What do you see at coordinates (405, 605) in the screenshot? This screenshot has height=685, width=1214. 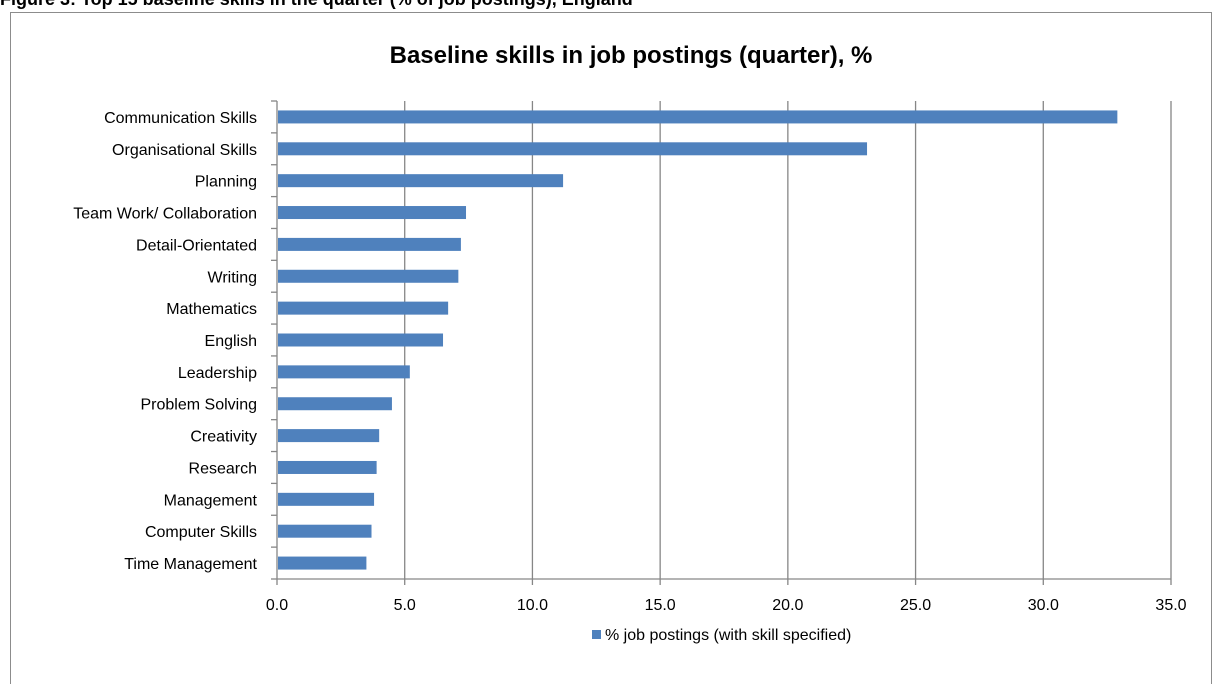 I see `x-tick-label: 5.0` at bounding box center [405, 605].